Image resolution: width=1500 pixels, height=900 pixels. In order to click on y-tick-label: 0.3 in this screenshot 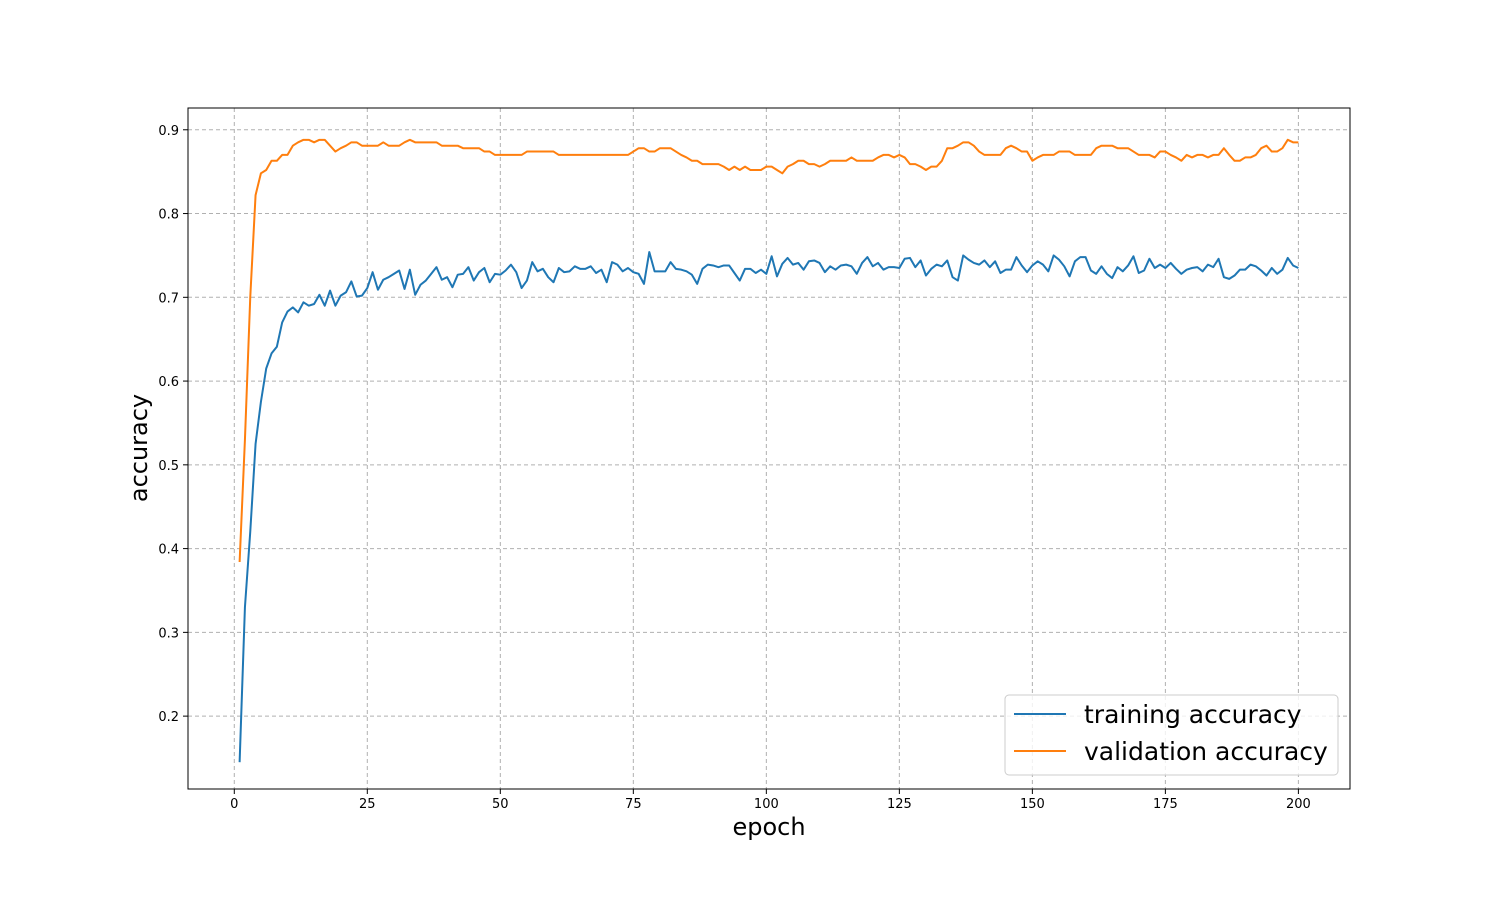, I will do `click(168, 633)`.